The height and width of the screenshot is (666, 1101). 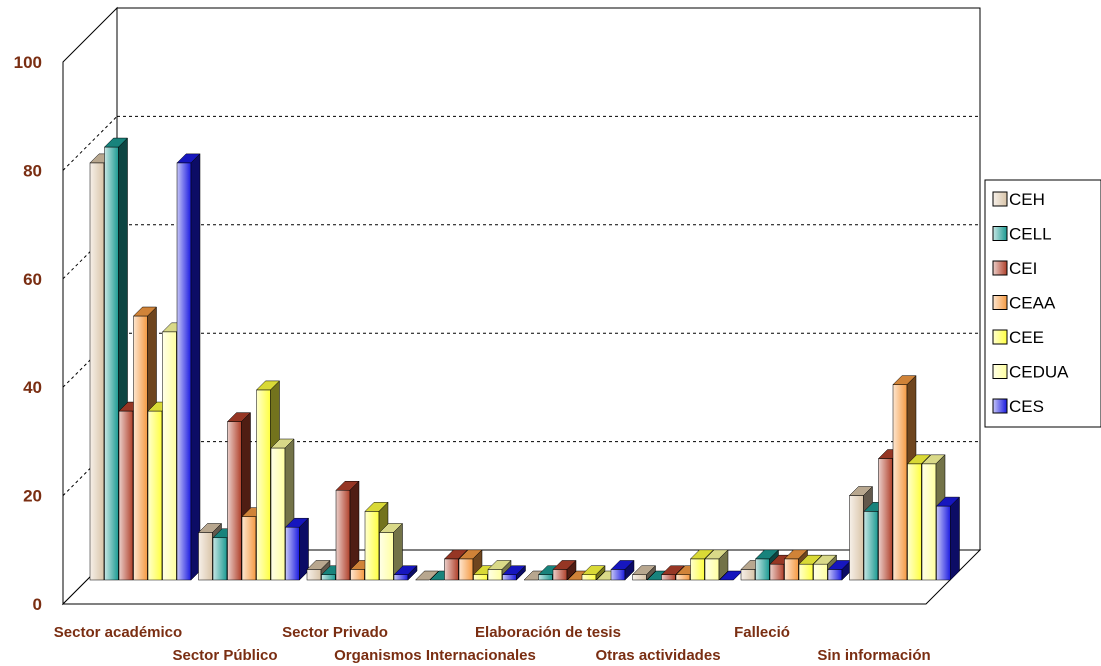 What do you see at coordinates (32, 387) in the screenshot?
I see `y-tick-label: 40` at bounding box center [32, 387].